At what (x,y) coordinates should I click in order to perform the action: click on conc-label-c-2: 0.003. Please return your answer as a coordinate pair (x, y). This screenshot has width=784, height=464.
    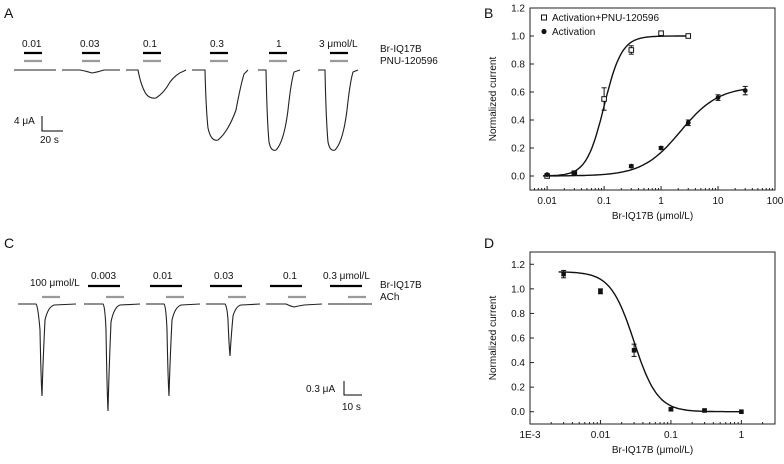
    Looking at the image, I should click on (103, 276).